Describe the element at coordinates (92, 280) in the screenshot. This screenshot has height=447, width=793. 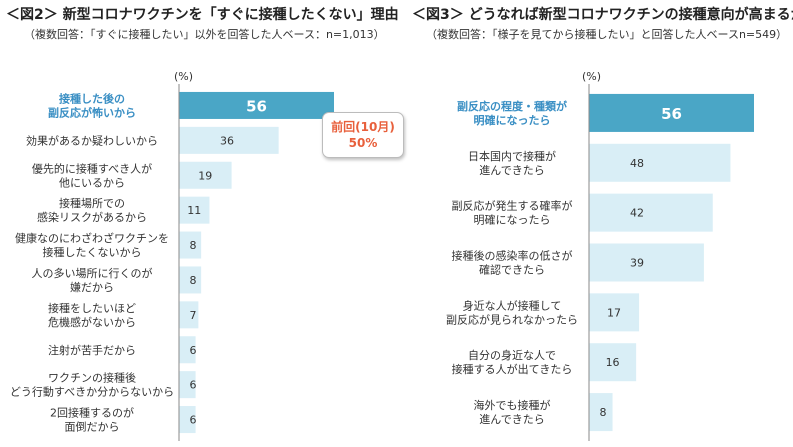
I see `figure2-category-label: 人の多い場所に行くのが嫌だから` at that location.